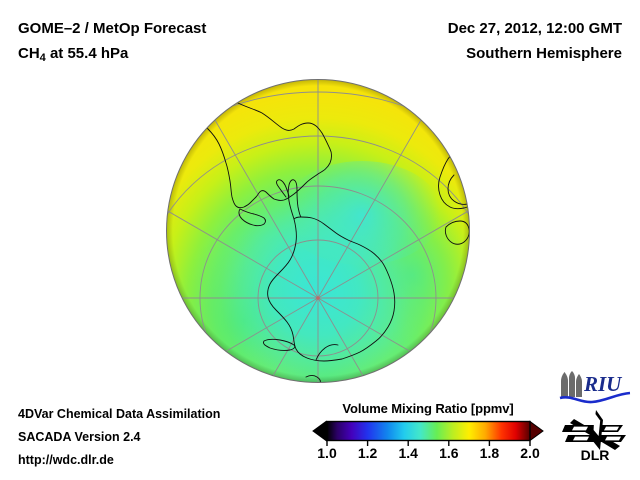  Describe the element at coordinates (457, 232) in the screenshot. I see `coastline-madagascar` at that location.